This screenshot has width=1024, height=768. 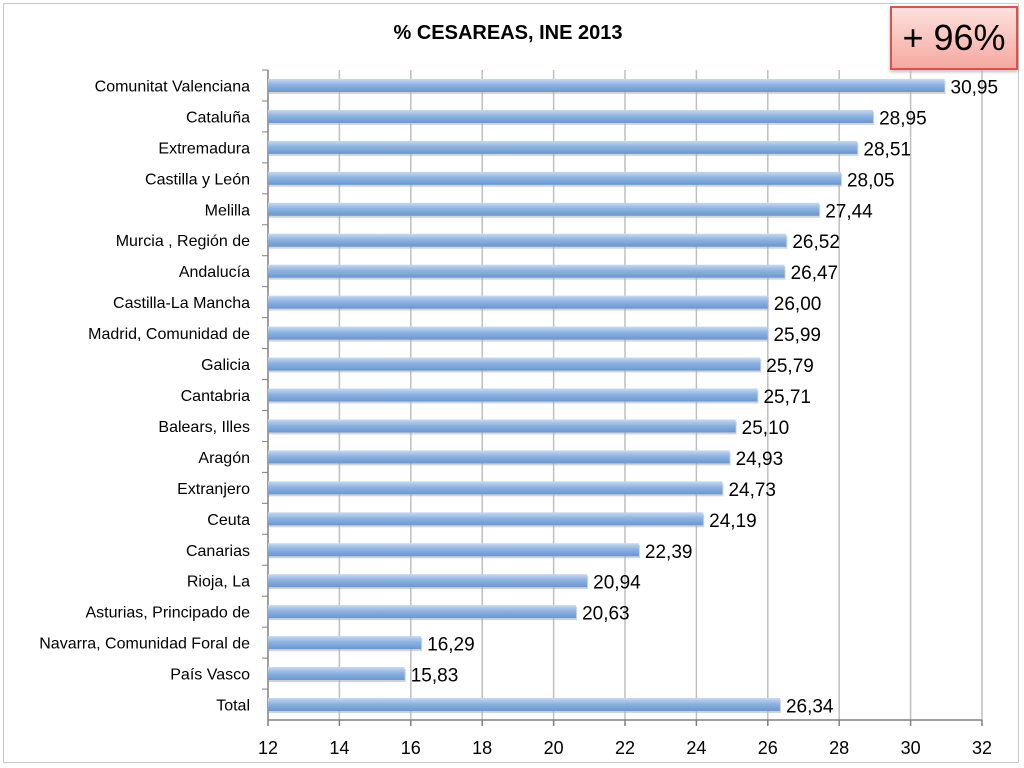 What do you see at coordinates (197, 179) in the screenshot?
I see `category-label: Castilla y León` at bounding box center [197, 179].